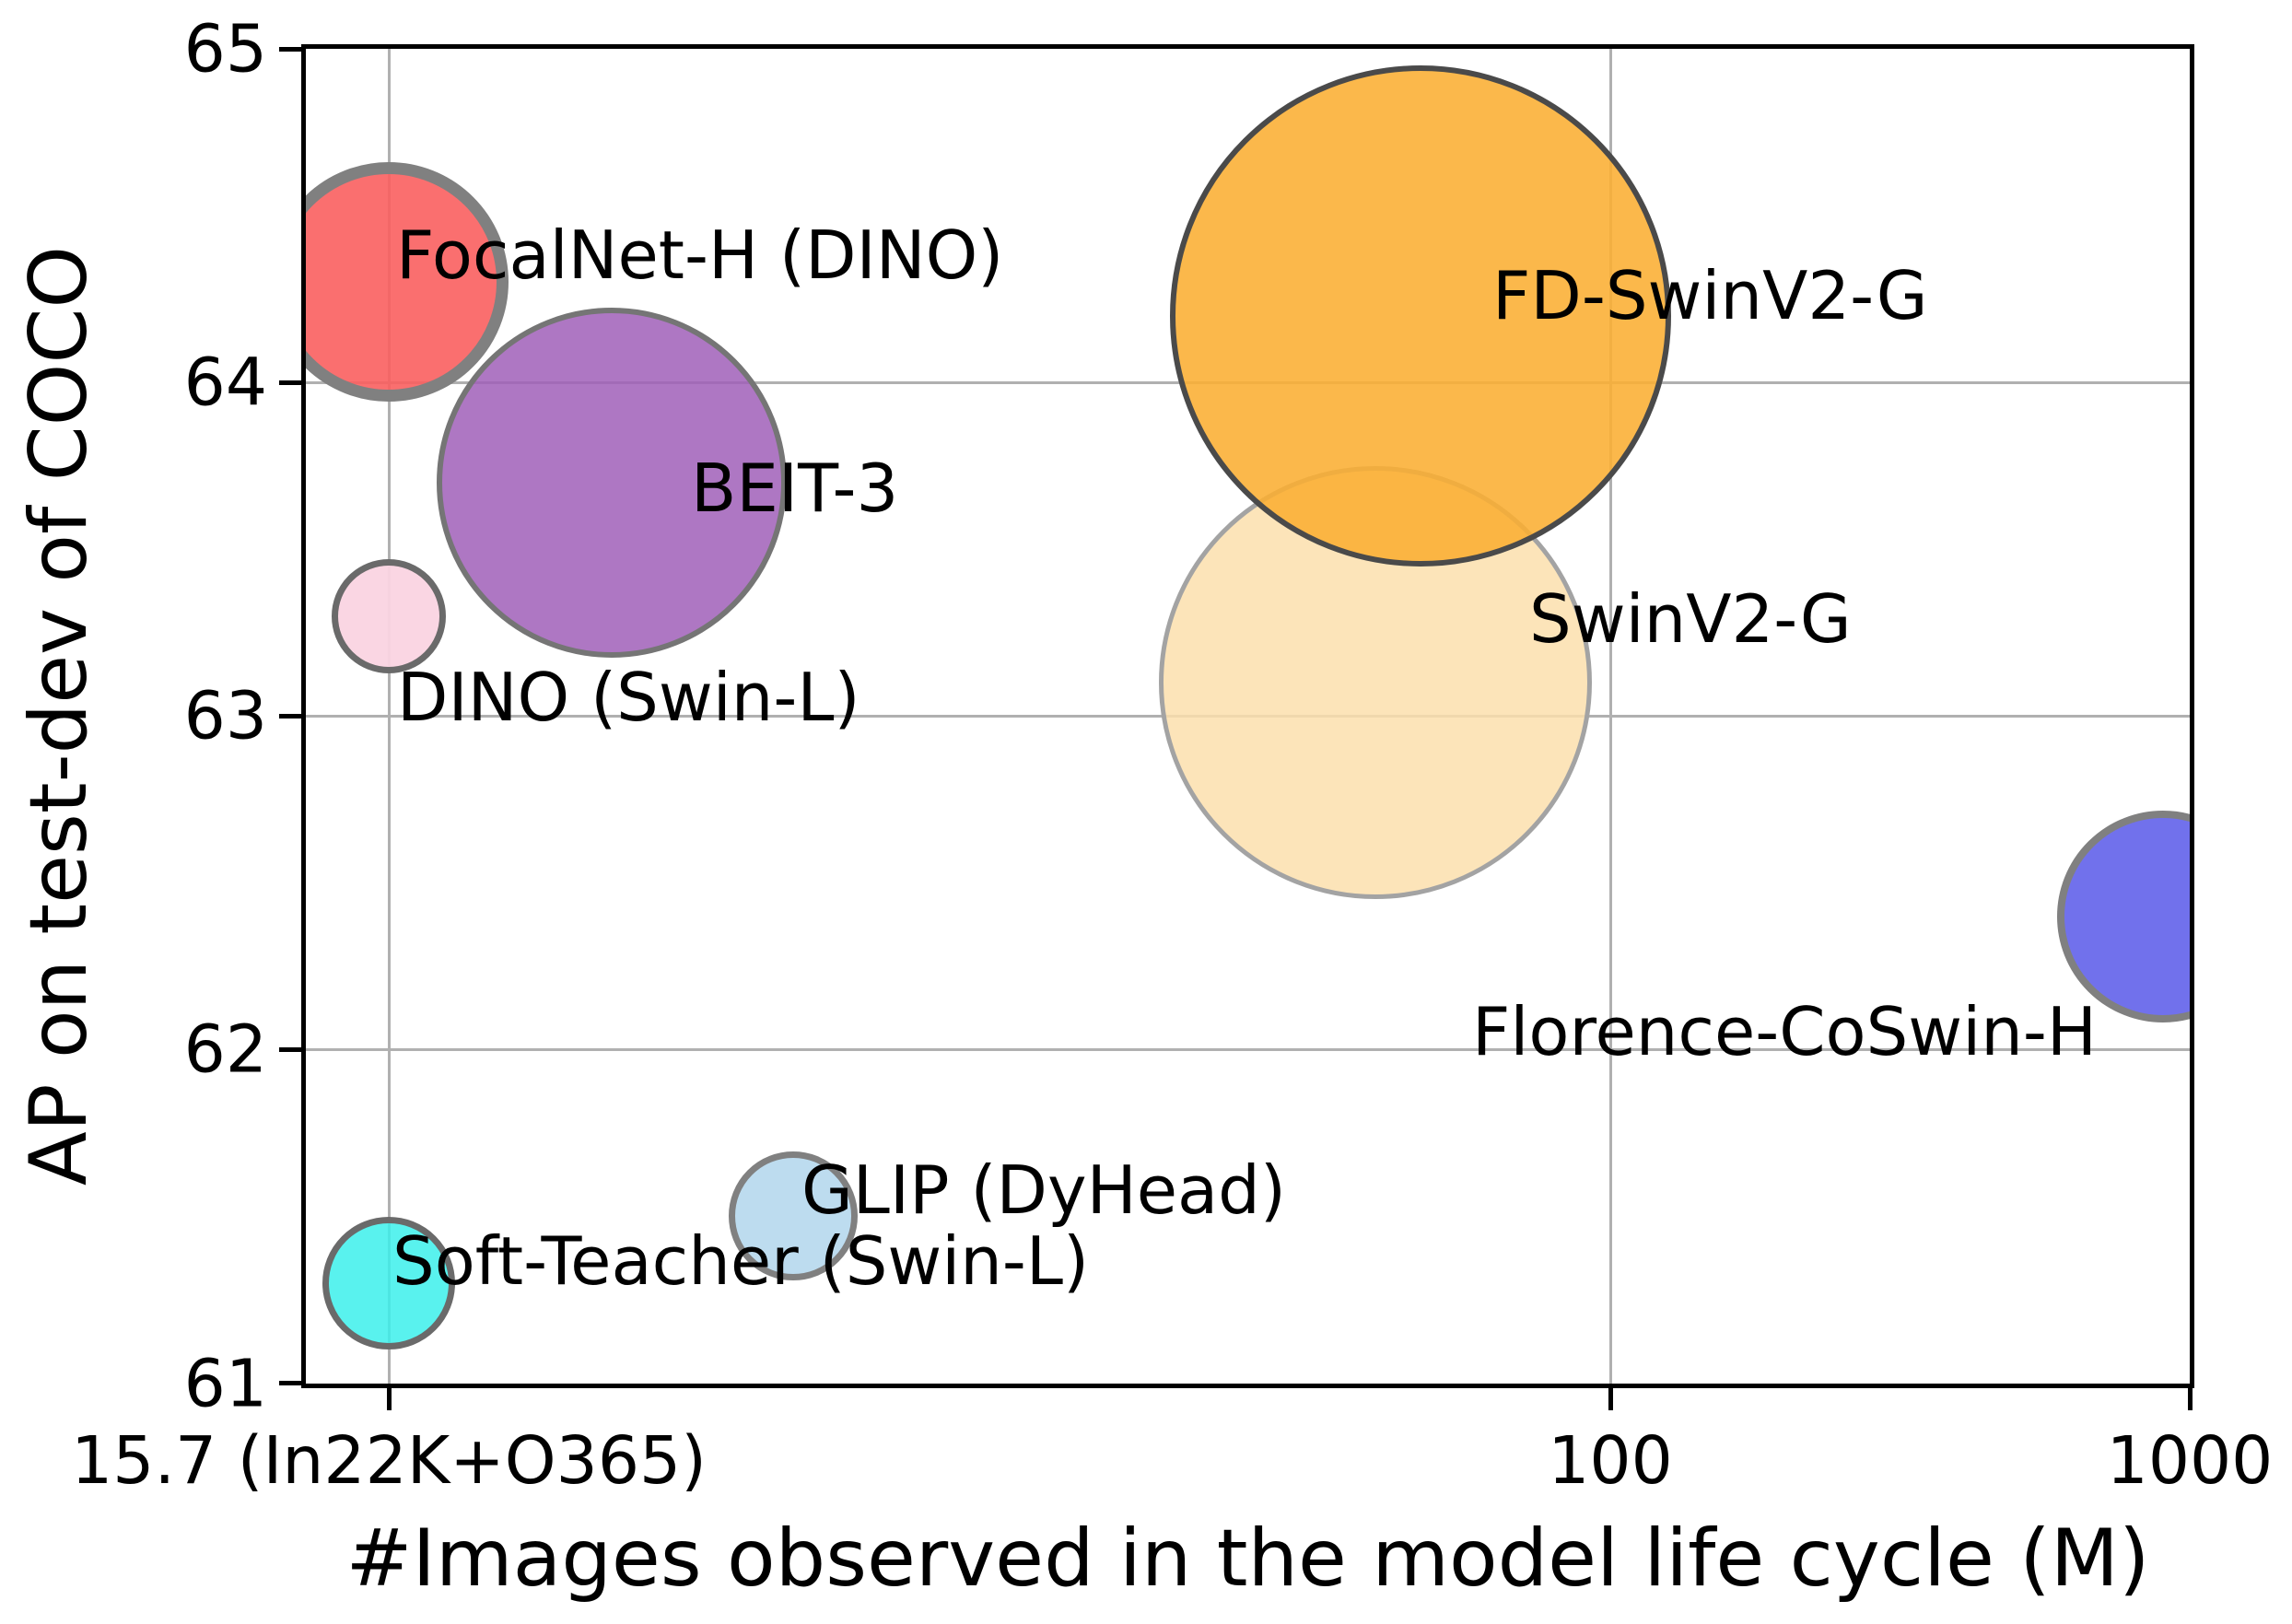  I want to click on data-bubble-focalnet-h-dino-, so click(408, 282).